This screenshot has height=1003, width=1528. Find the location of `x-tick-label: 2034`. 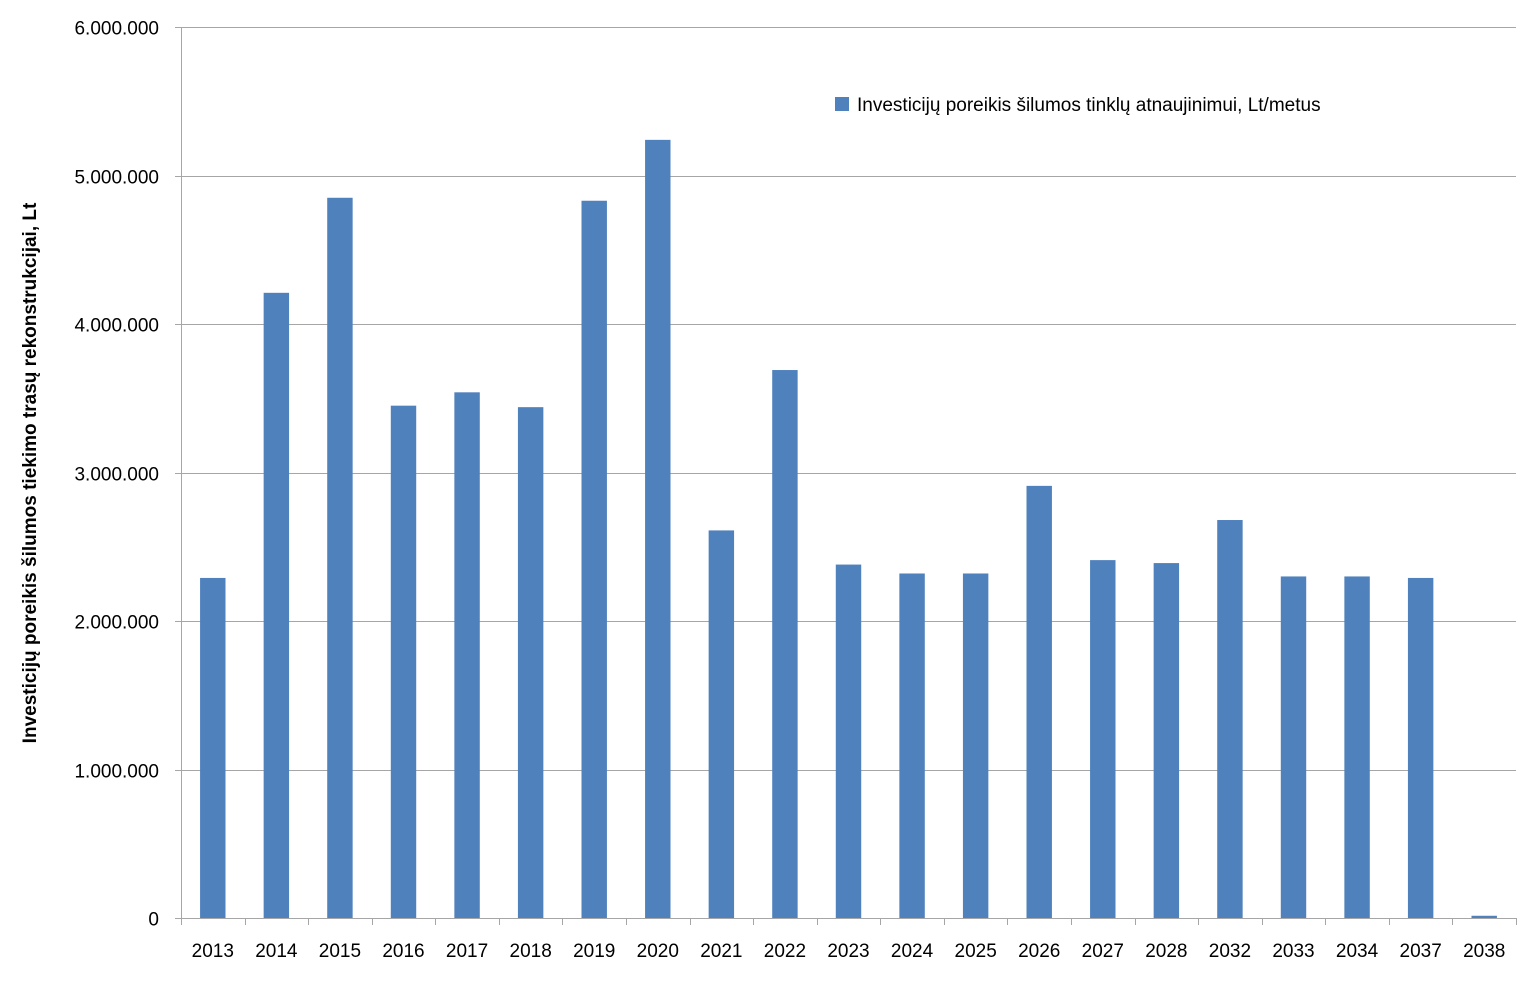

x-tick-label: 2034 is located at coordinates (1357, 951).